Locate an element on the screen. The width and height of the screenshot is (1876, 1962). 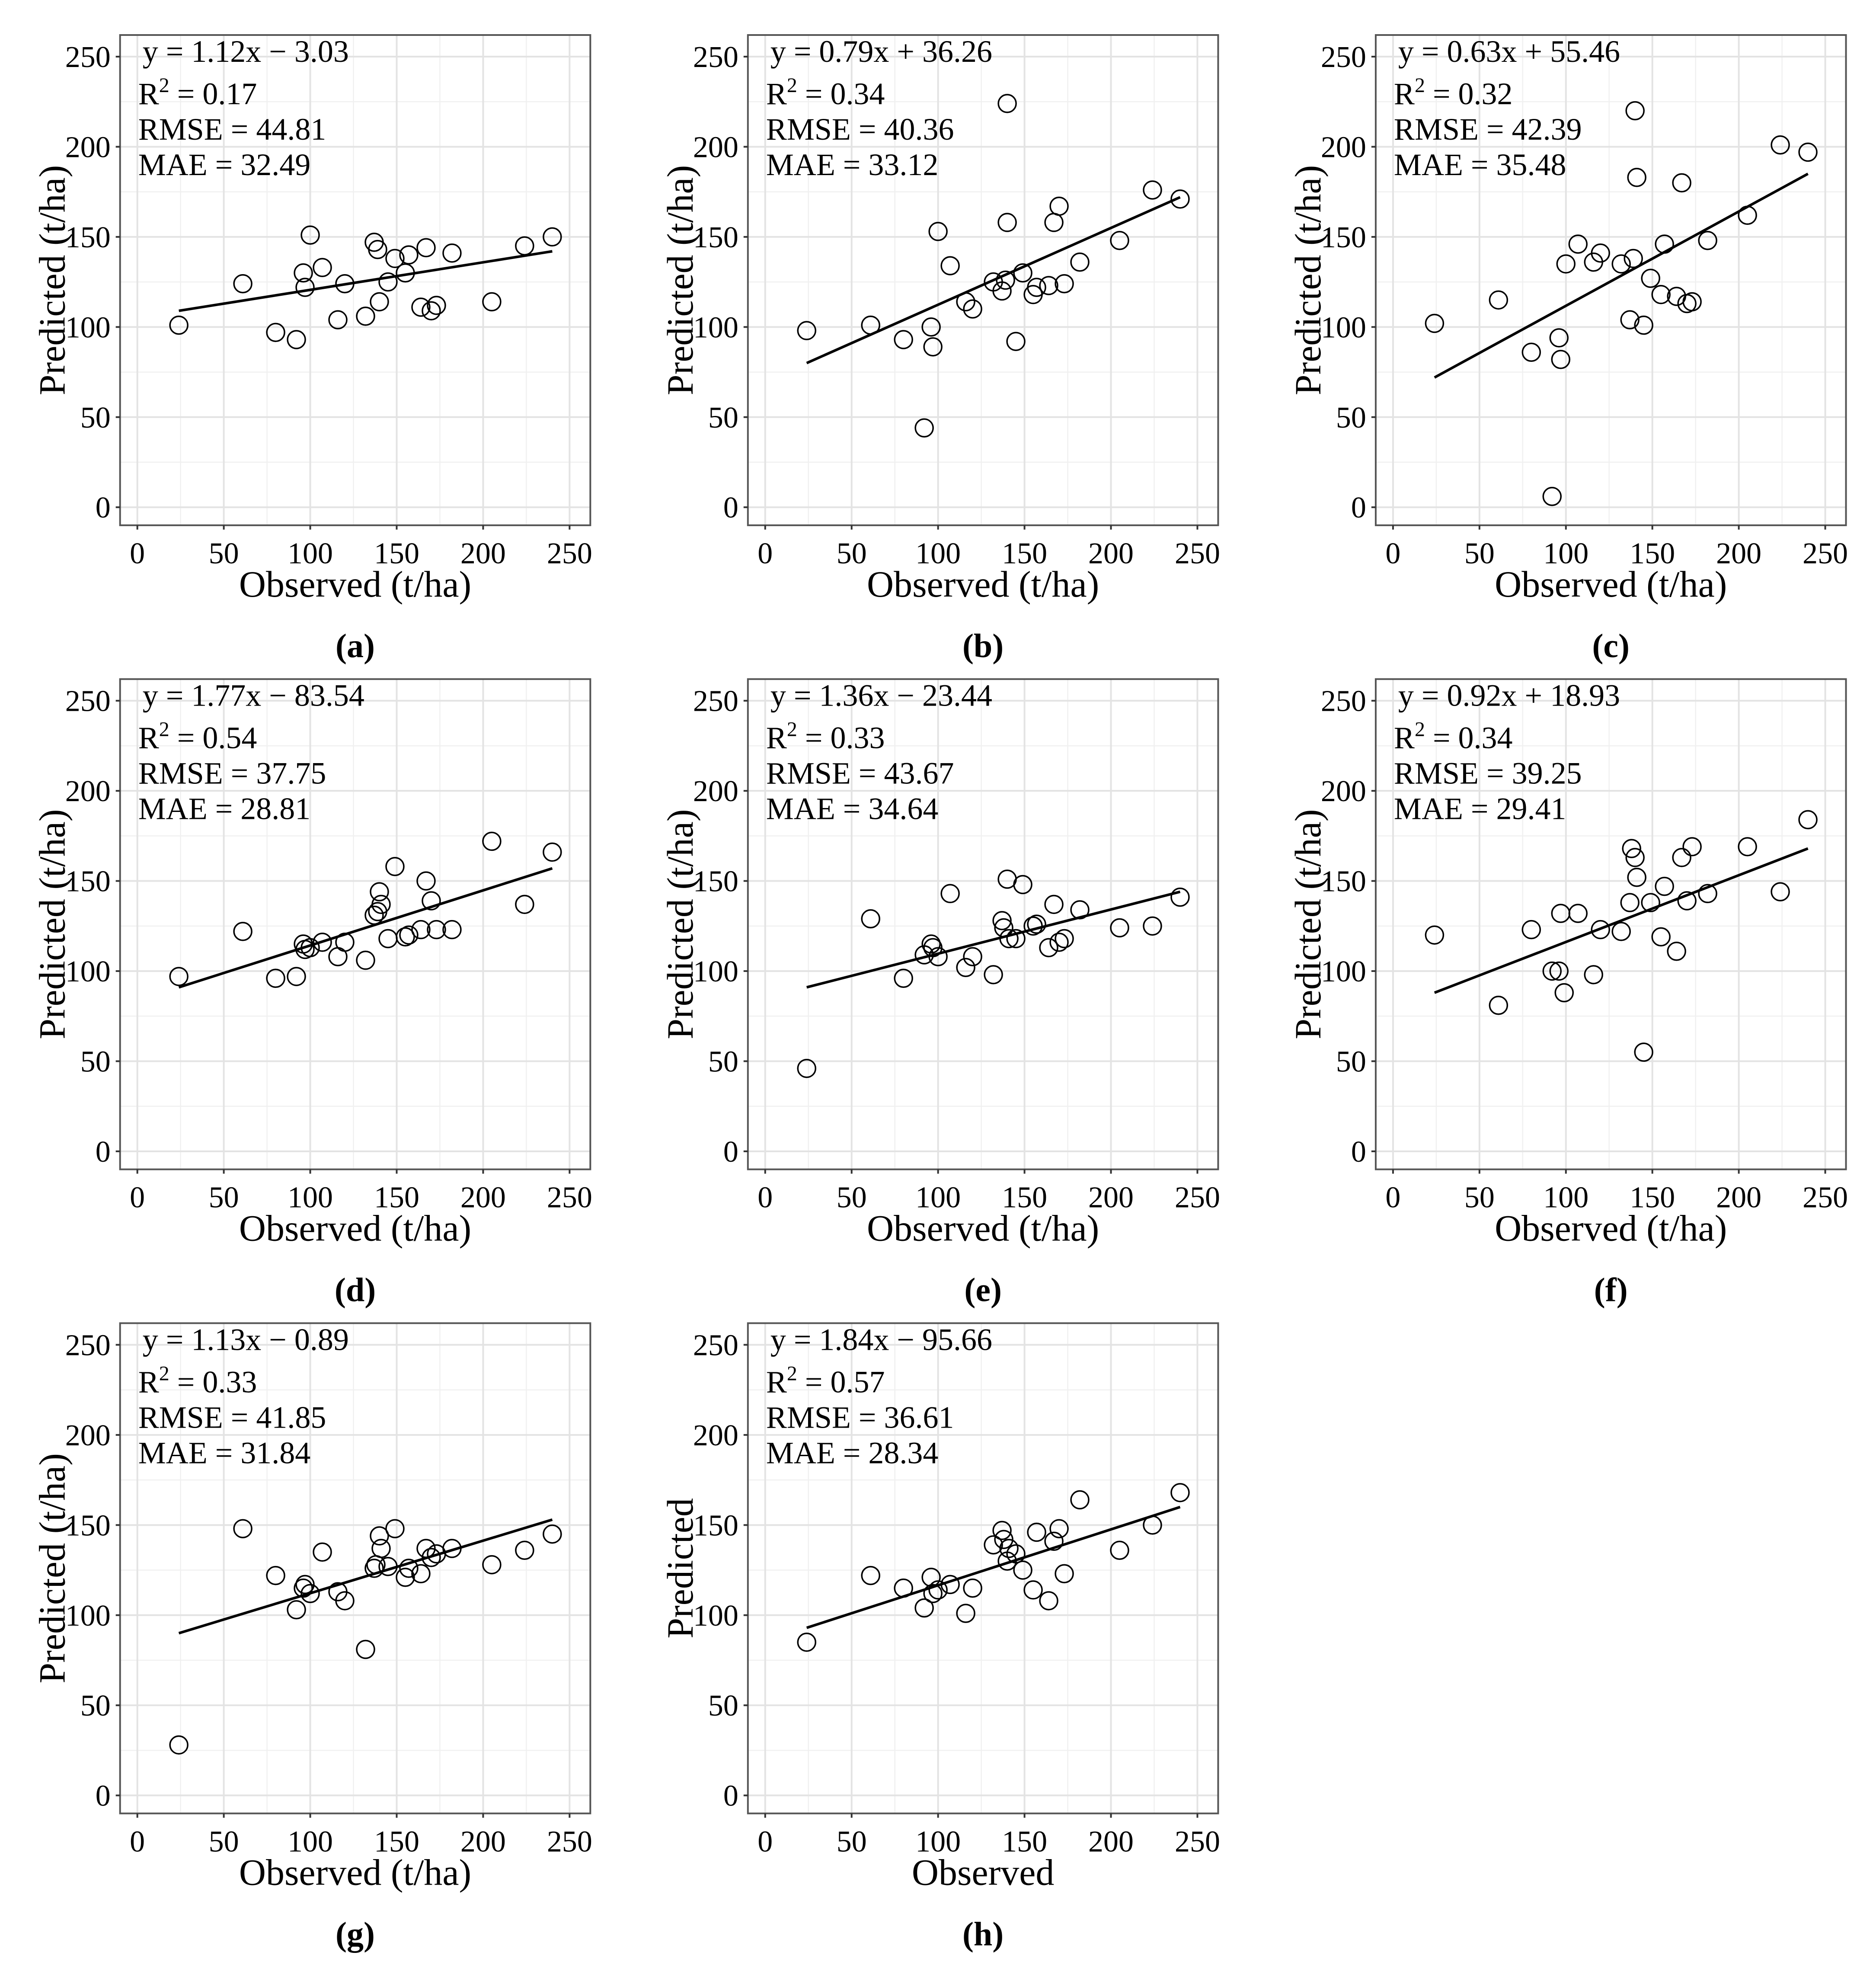
r-squared-value: = 0.33 is located at coordinates (841, 738).